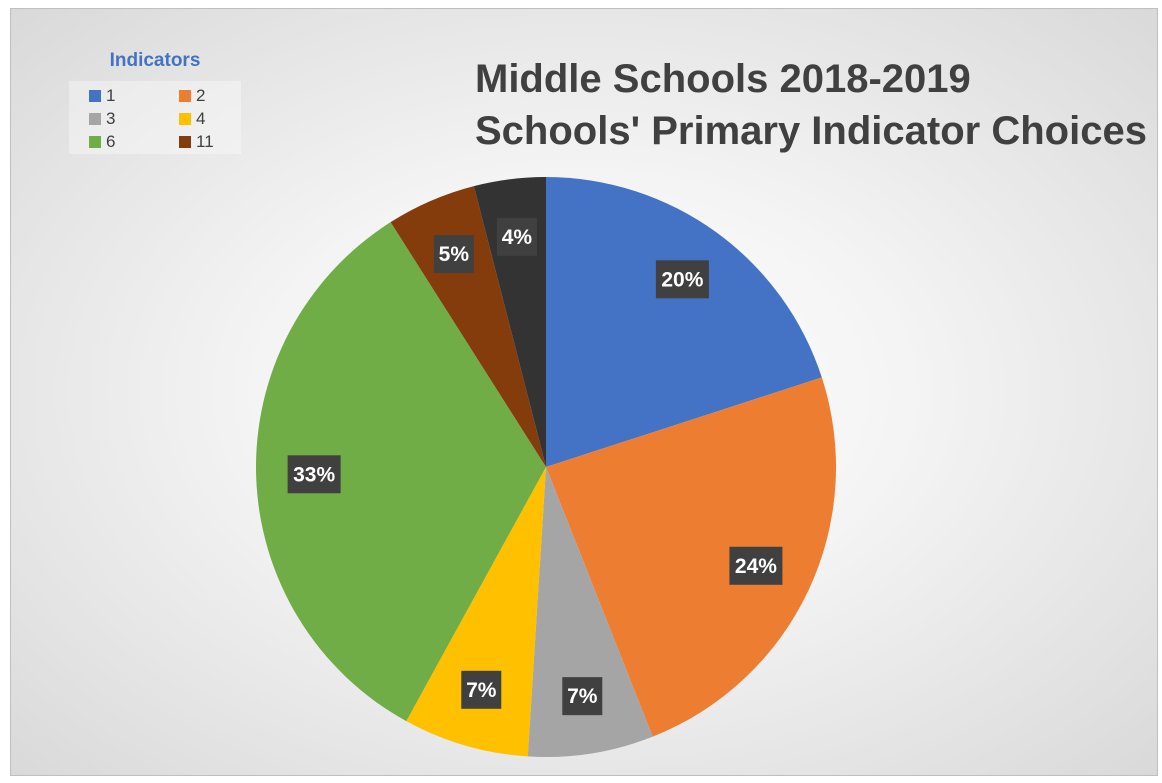  I want to click on legend-label: 2, so click(201, 95).